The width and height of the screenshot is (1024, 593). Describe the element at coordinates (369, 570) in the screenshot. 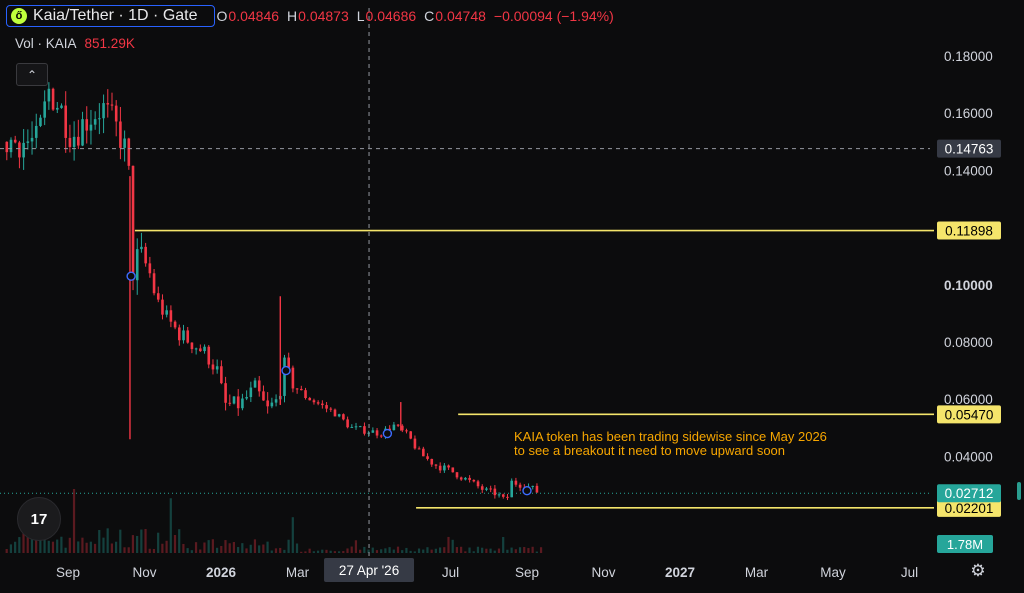

I see `crosshair-date-badge-bg` at that location.